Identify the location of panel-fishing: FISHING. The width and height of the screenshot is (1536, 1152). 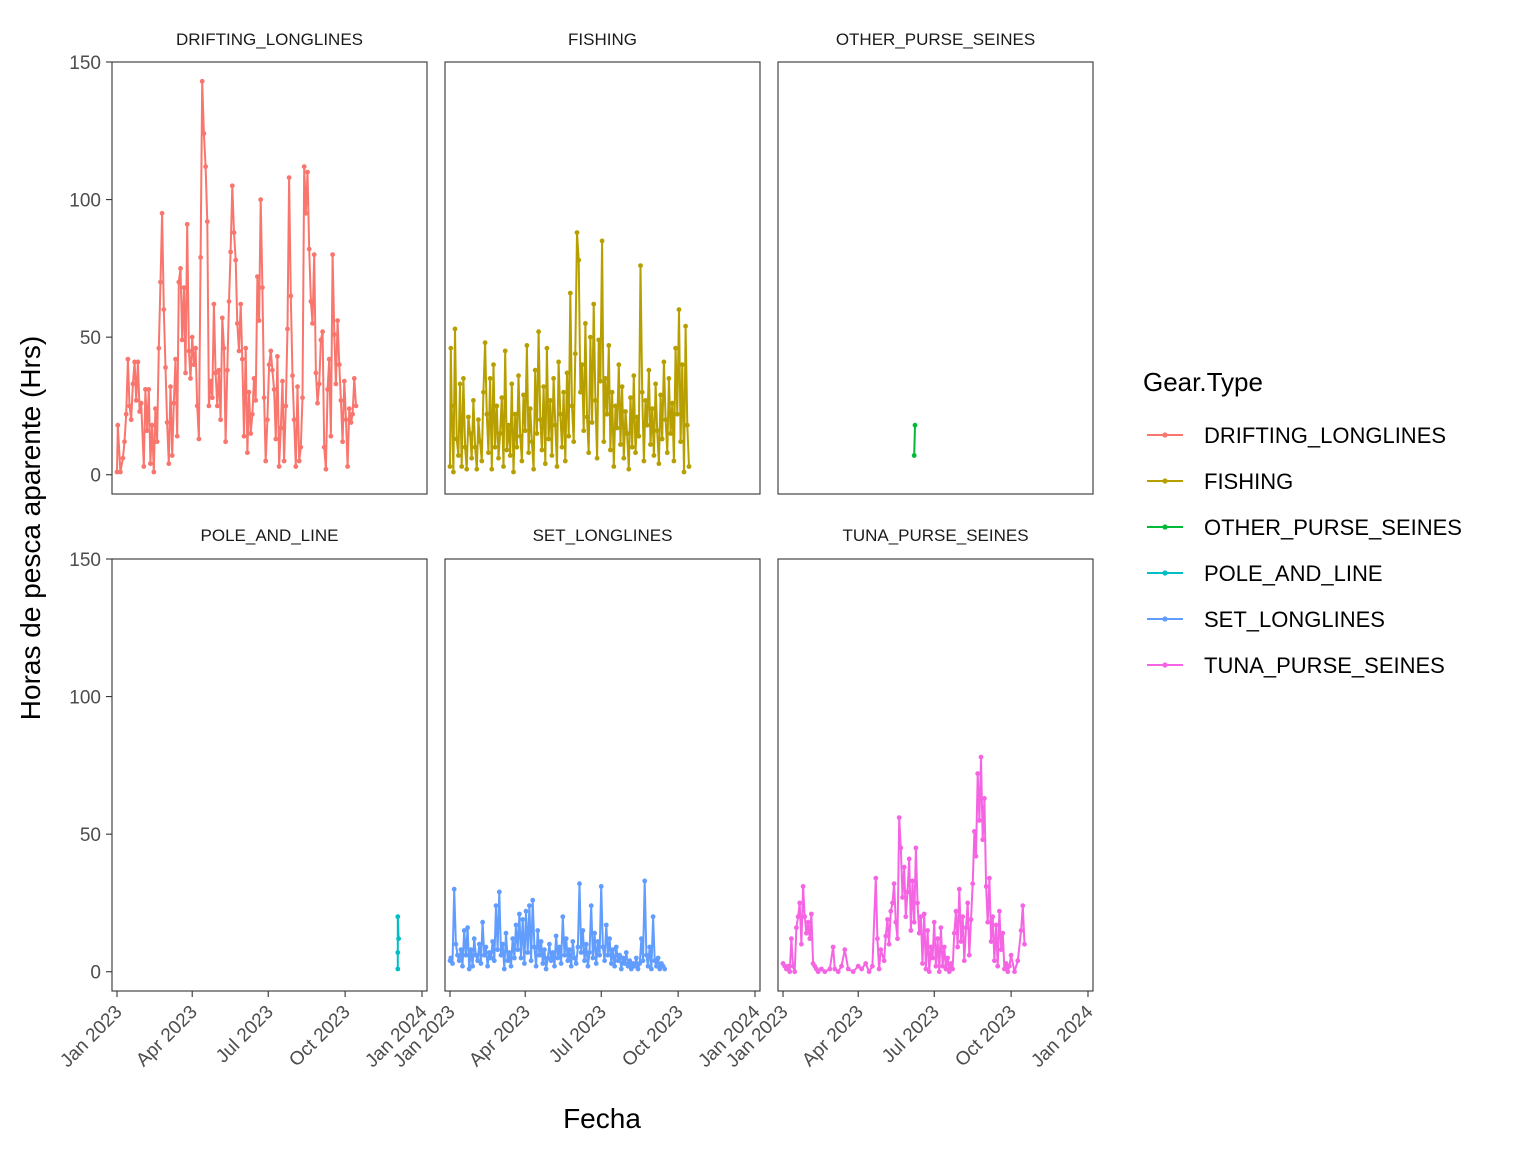
(602, 262).